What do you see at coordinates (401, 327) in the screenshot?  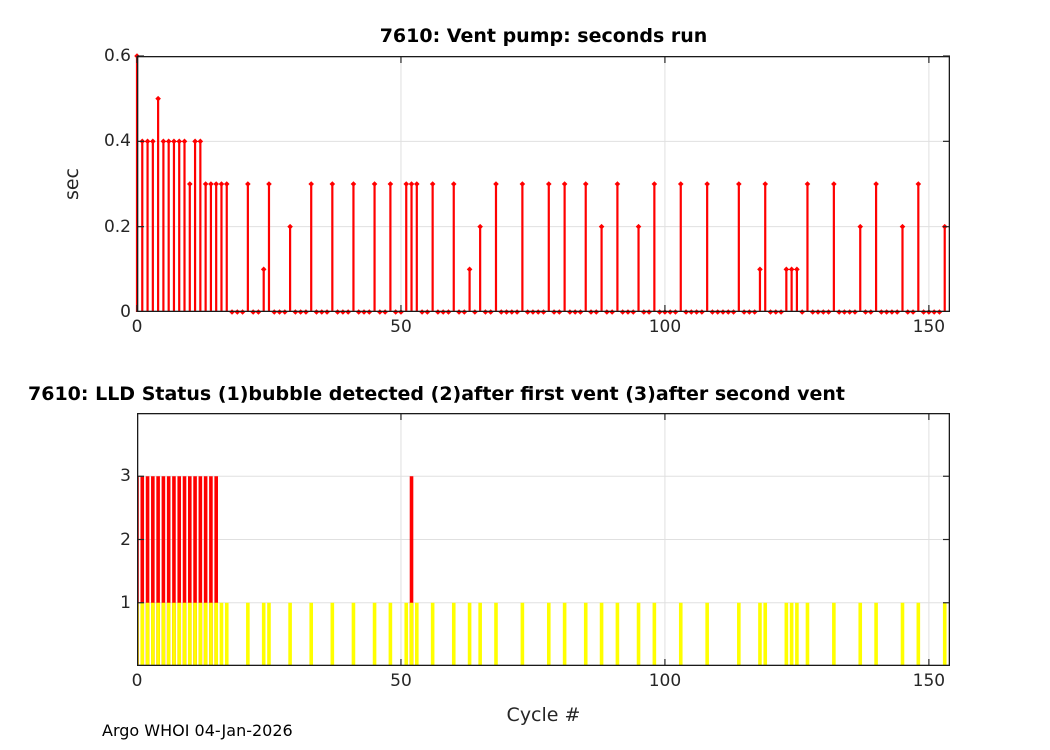 I see `top-x-tick-label: 50` at bounding box center [401, 327].